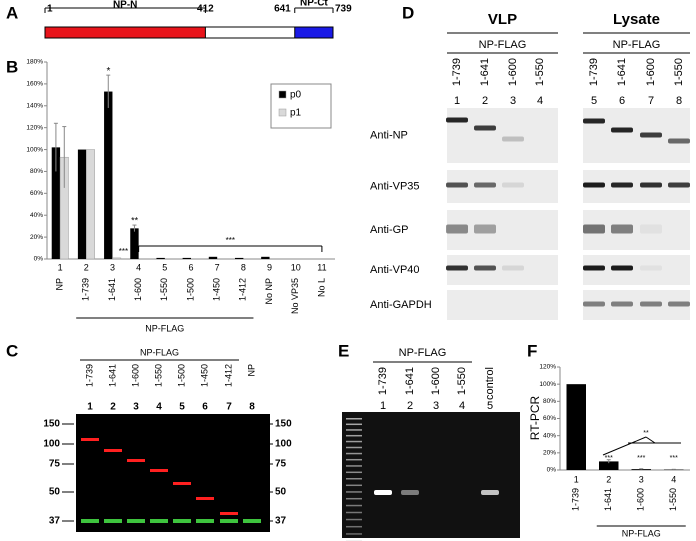 The image size is (696, 541). What do you see at coordinates (229, 407) in the screenshot?
I see `lane-number: 7` at bounding box center [229, 407].